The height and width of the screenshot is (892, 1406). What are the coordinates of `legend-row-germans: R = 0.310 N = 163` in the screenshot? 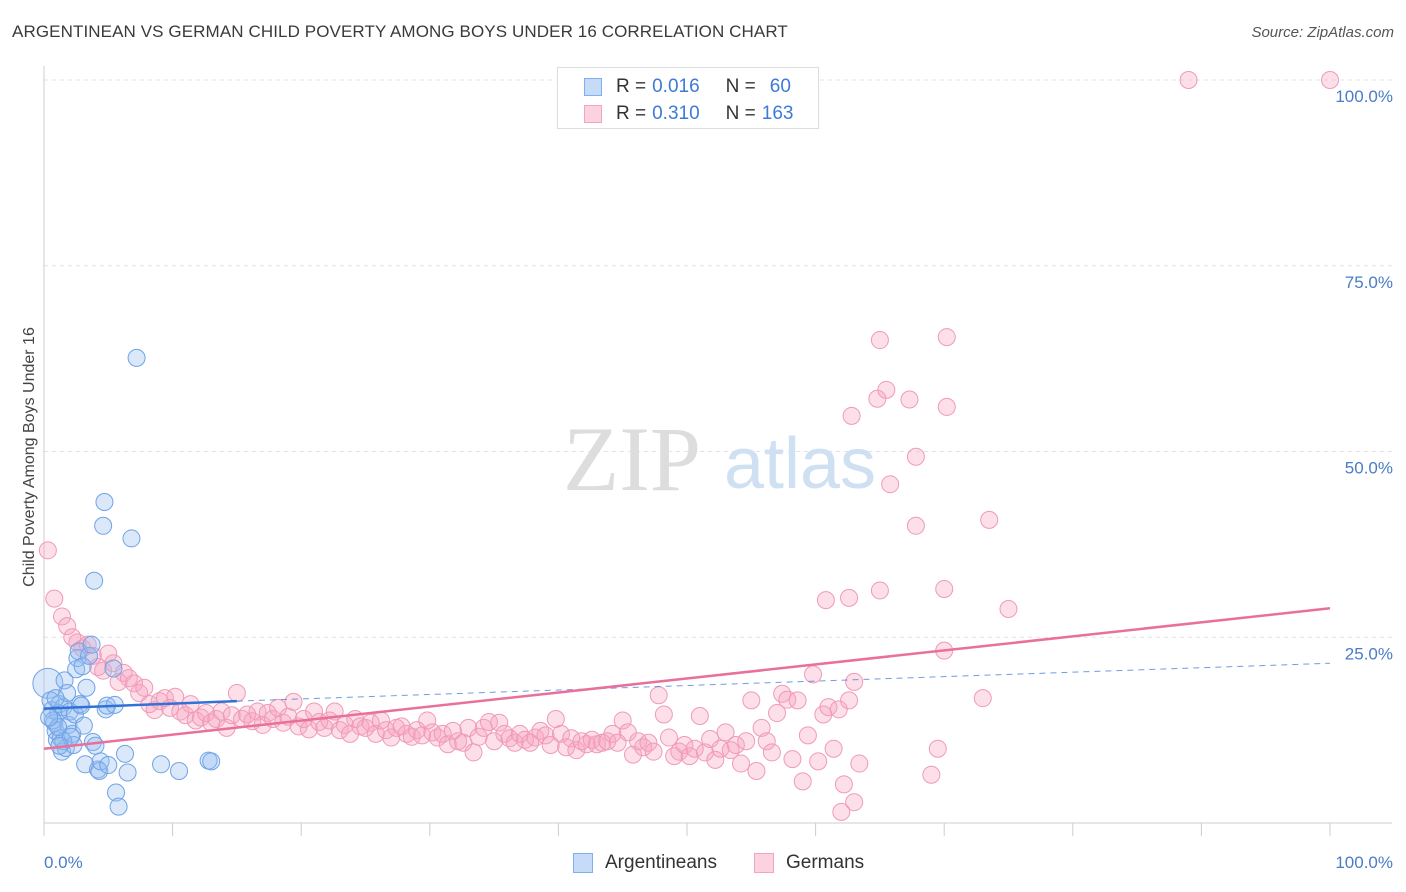 It's located at (688, 114).